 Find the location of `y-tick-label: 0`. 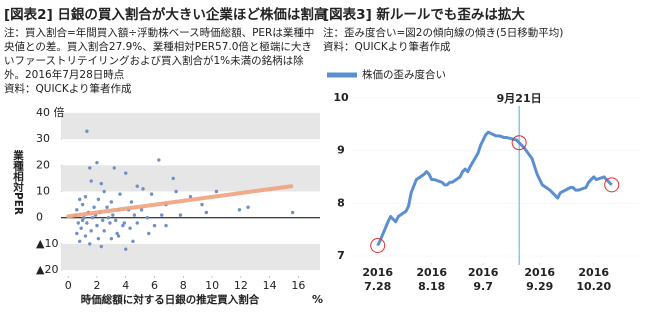

y-tick-label: 0 is located at coordinates (39, 217).